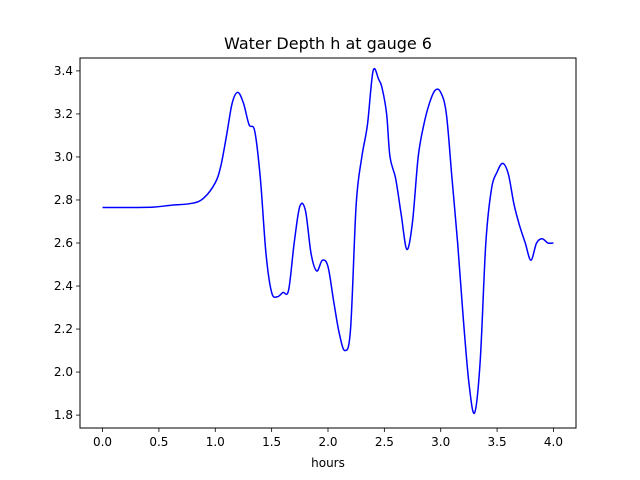  Describe the element at coordinates (63, 200) in the screenshot. I see `y-tick-label: 2.8` at that location.